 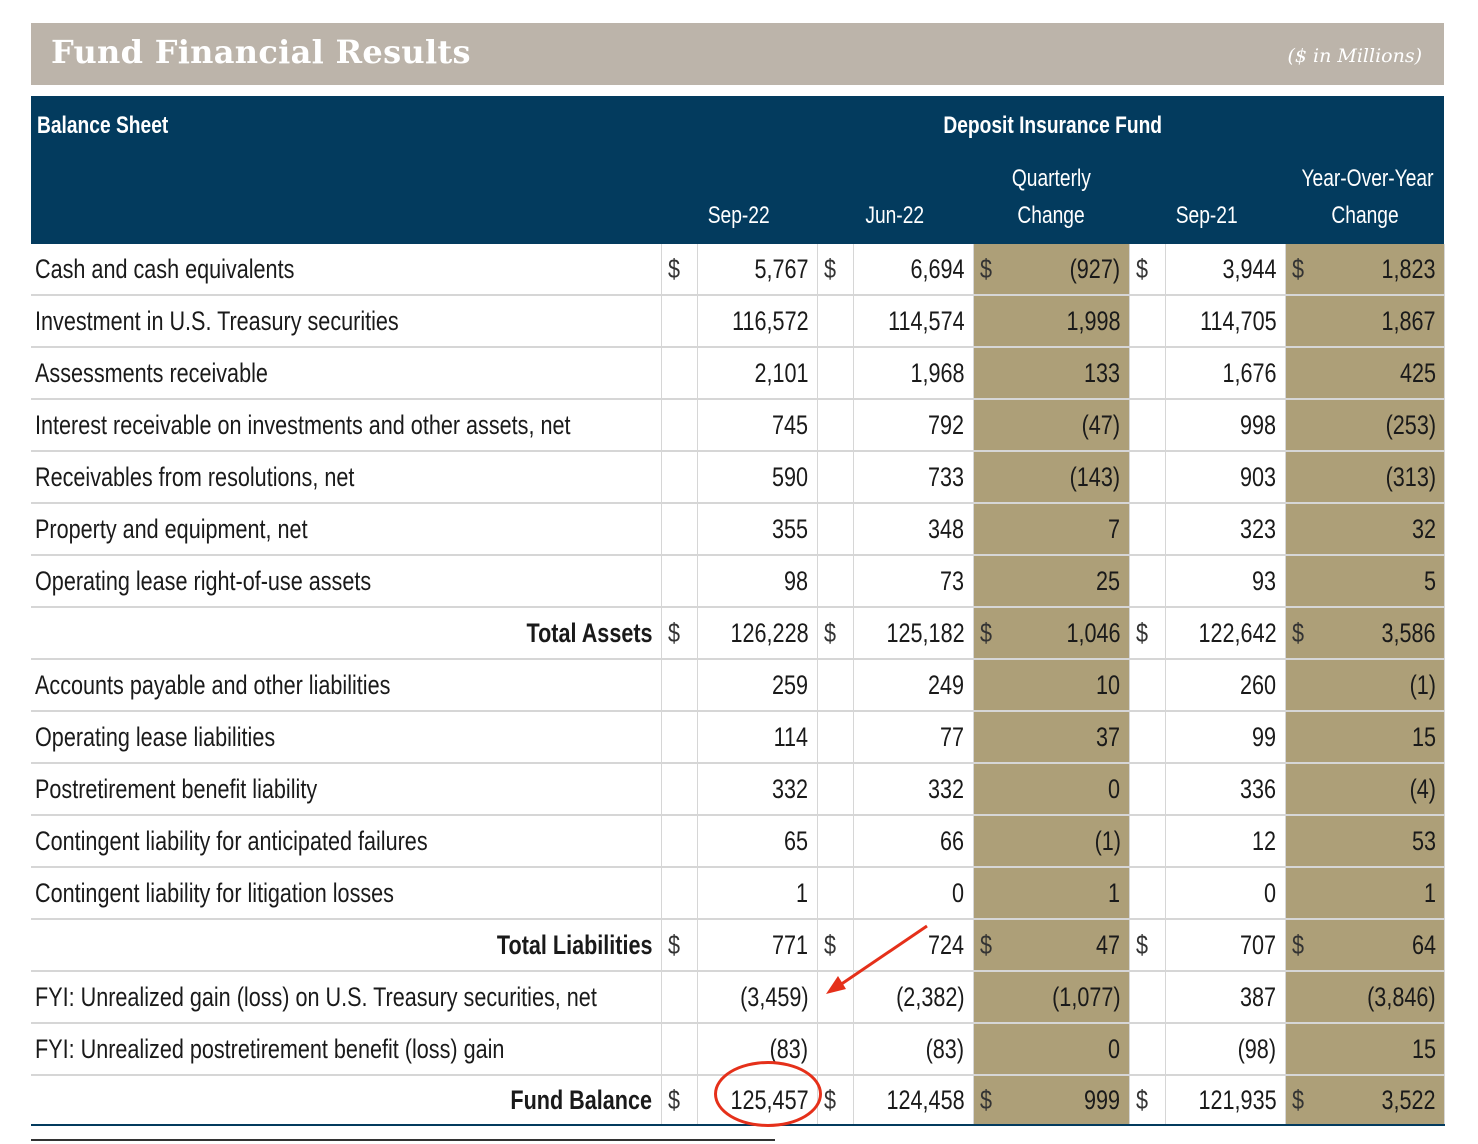 What do you see at coordinates (913, 373) in the screenshot?
I see `cell-jun22: 1,968` at bounding box center [913, 373].